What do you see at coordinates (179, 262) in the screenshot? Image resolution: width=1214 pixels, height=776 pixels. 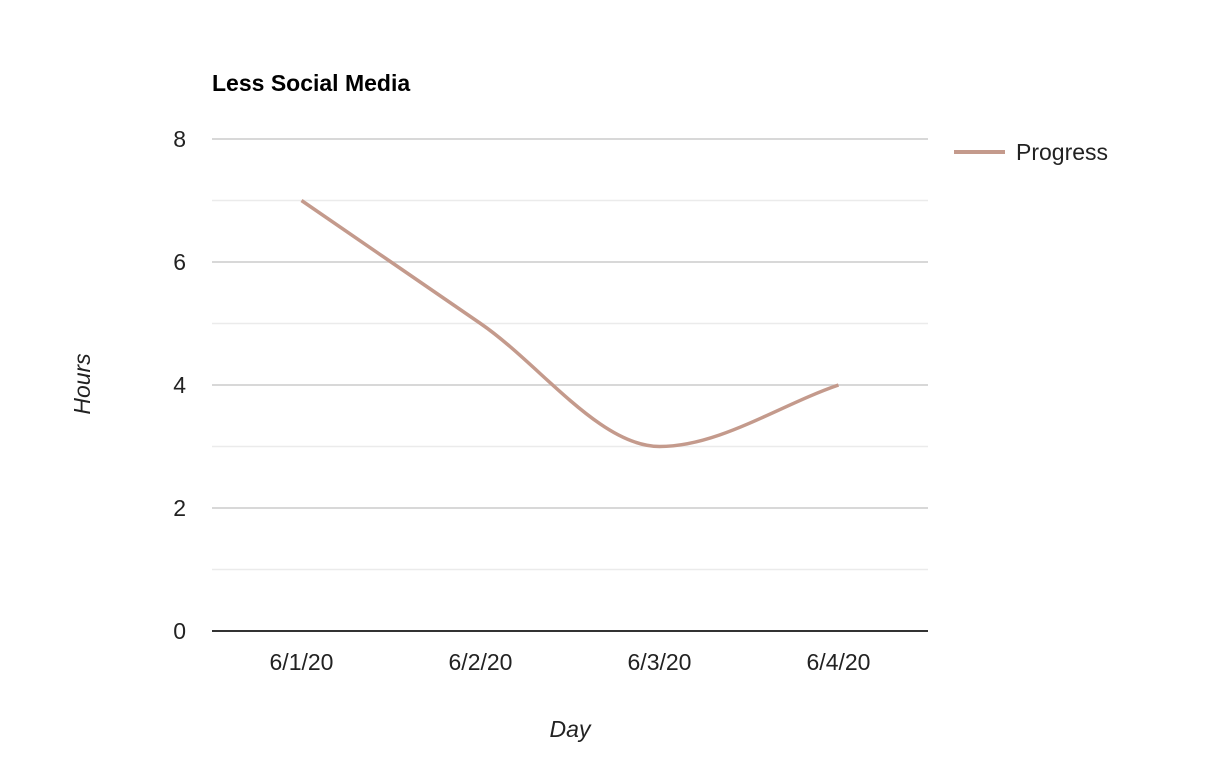 I see `y-tick-label: 6` at bounding box center [179, 262].